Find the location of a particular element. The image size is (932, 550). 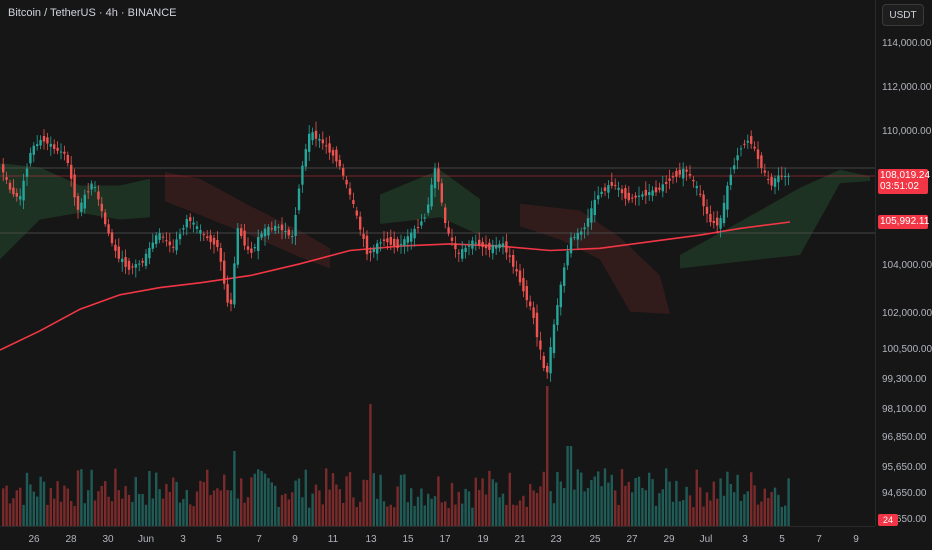

price-tick-label: 112,000.00 is located at coordinates (907, 87).